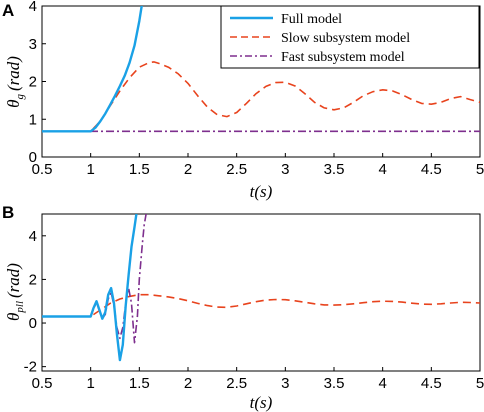  Describe the element at coordinates (8, 212) in the screenshot. I see `panel-b-label: B` at that location.